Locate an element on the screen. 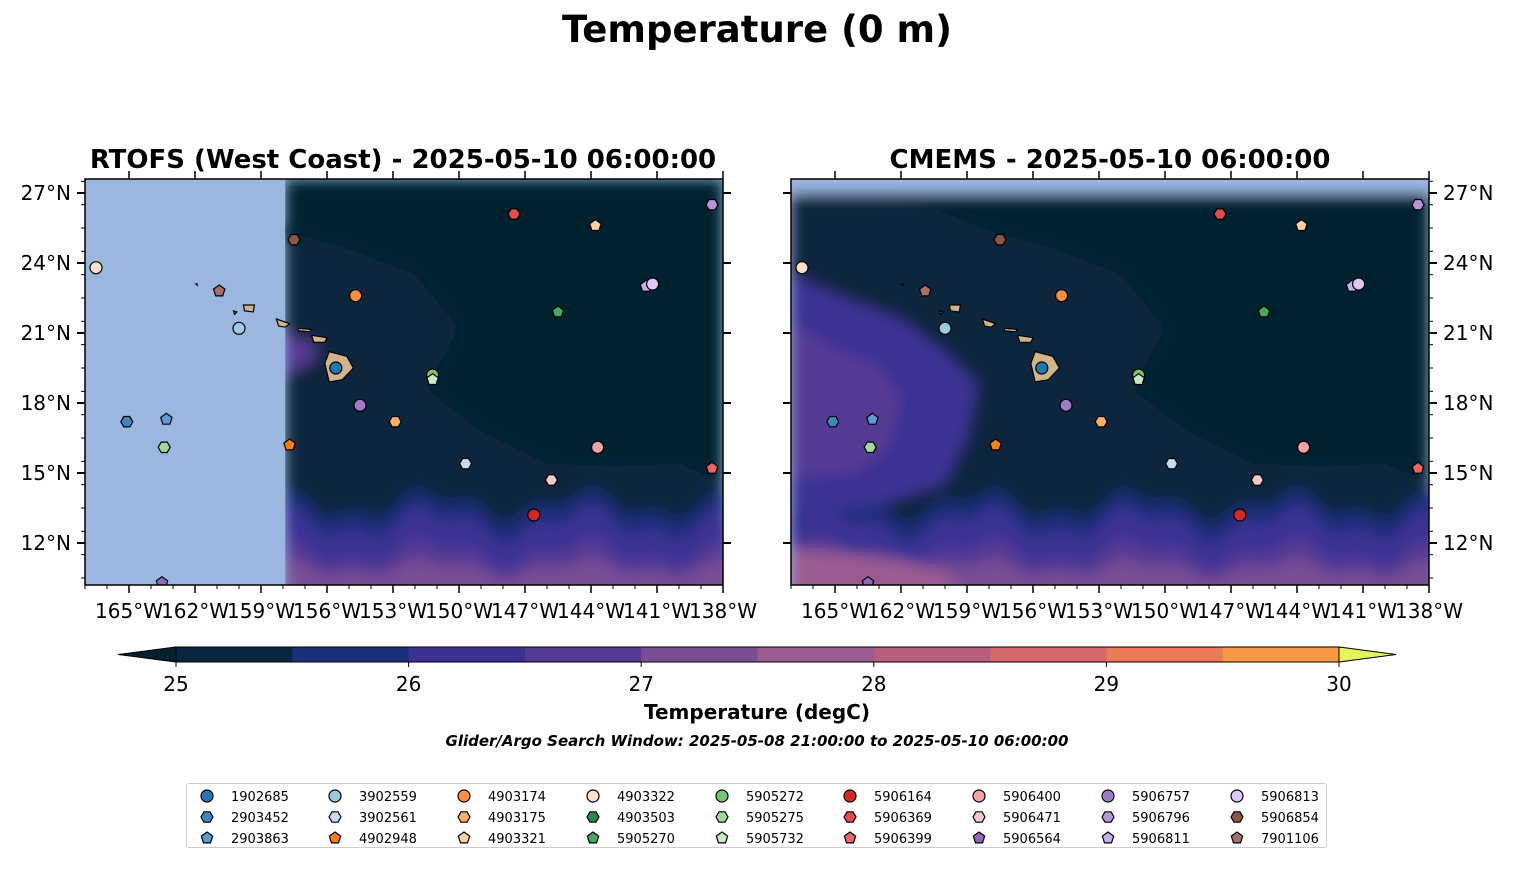  legend-label: 5906564 is located at coordinates (1032, 839).